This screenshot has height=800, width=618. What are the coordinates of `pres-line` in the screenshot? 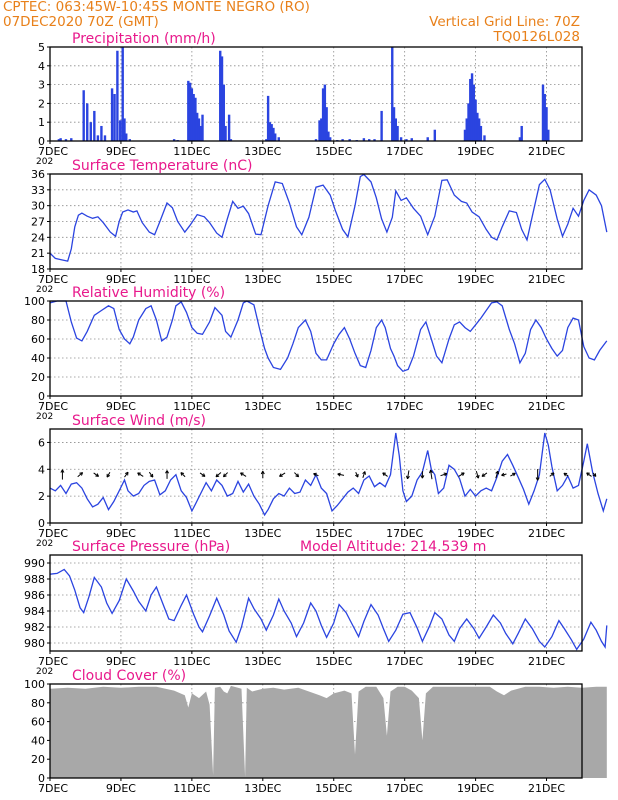 It's located at (328, 609).